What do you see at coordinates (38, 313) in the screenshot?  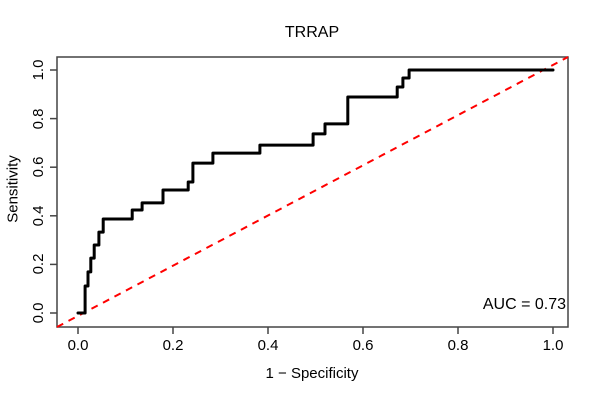 I see `y-tick-label: 0.0` at bounding box center [38, 313].